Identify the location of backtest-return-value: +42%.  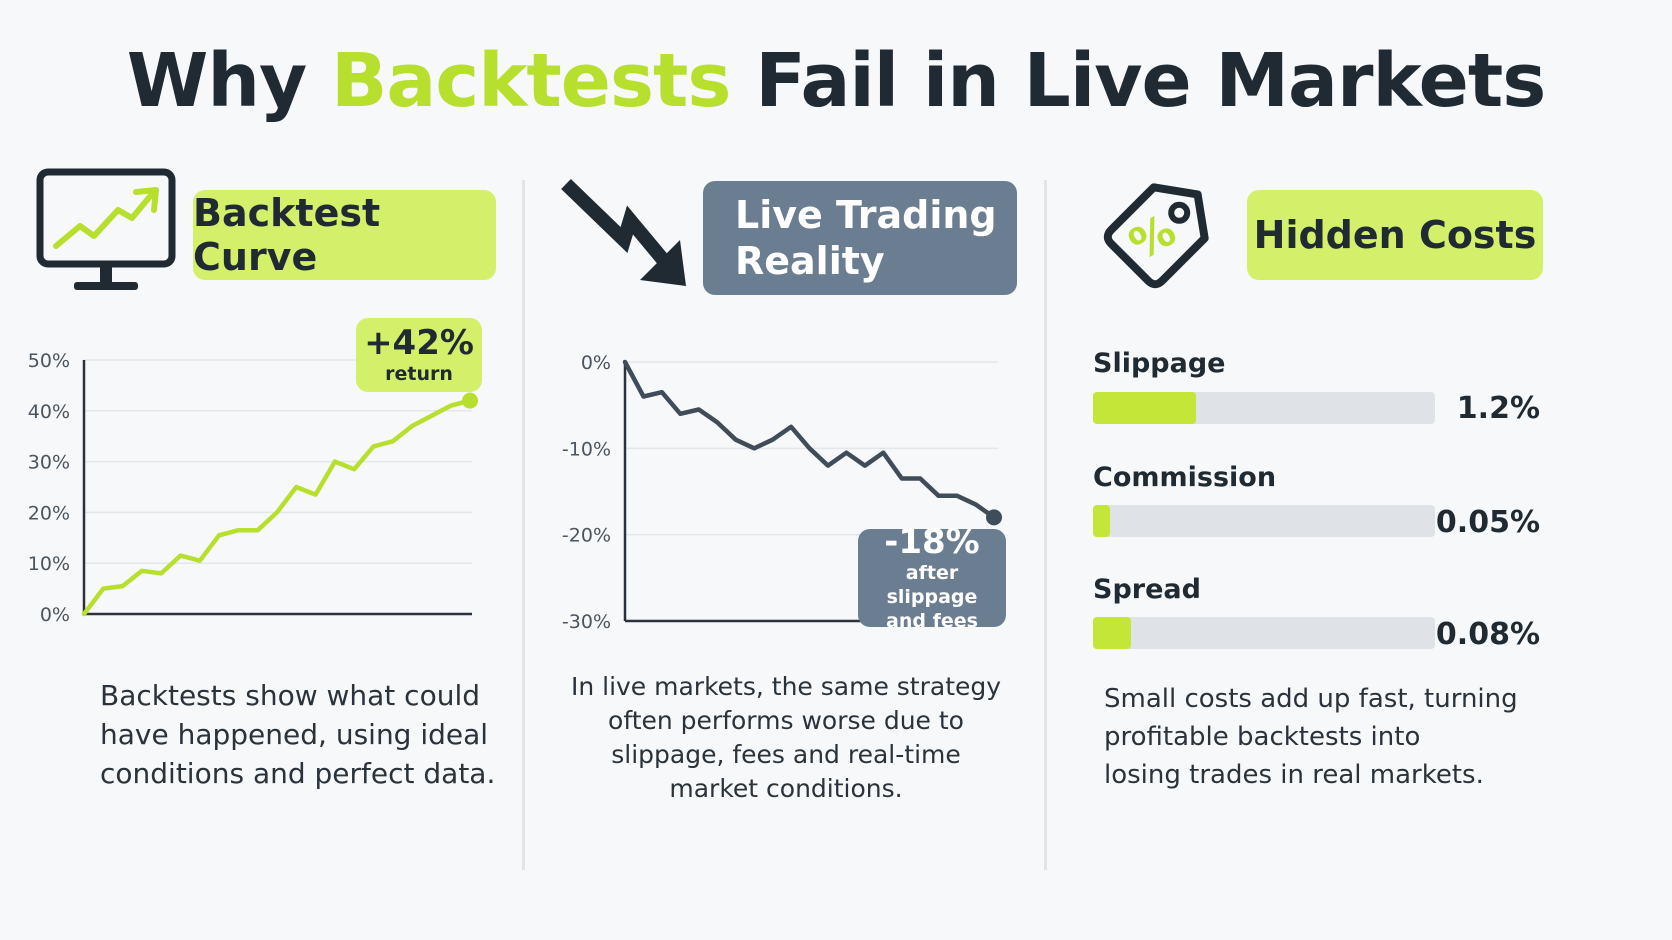
(419, 343).